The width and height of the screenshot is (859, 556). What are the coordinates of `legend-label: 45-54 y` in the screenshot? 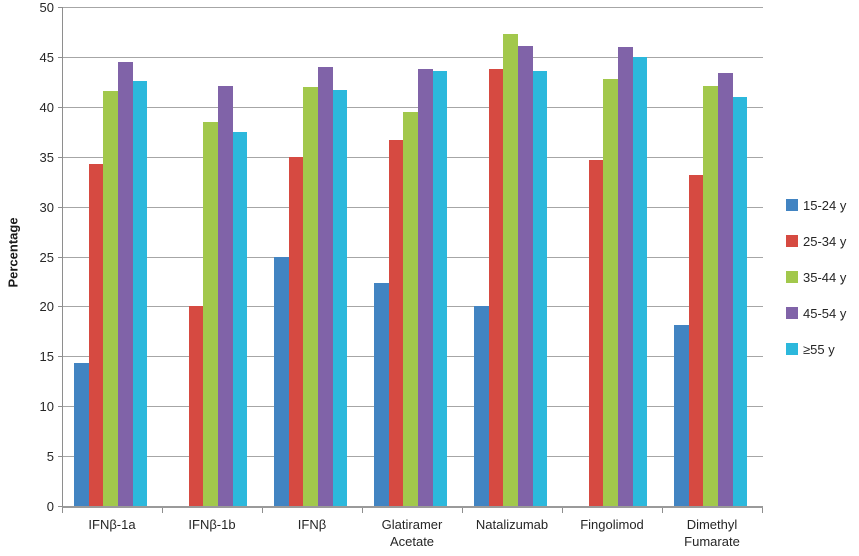 It's located at (825, 313).